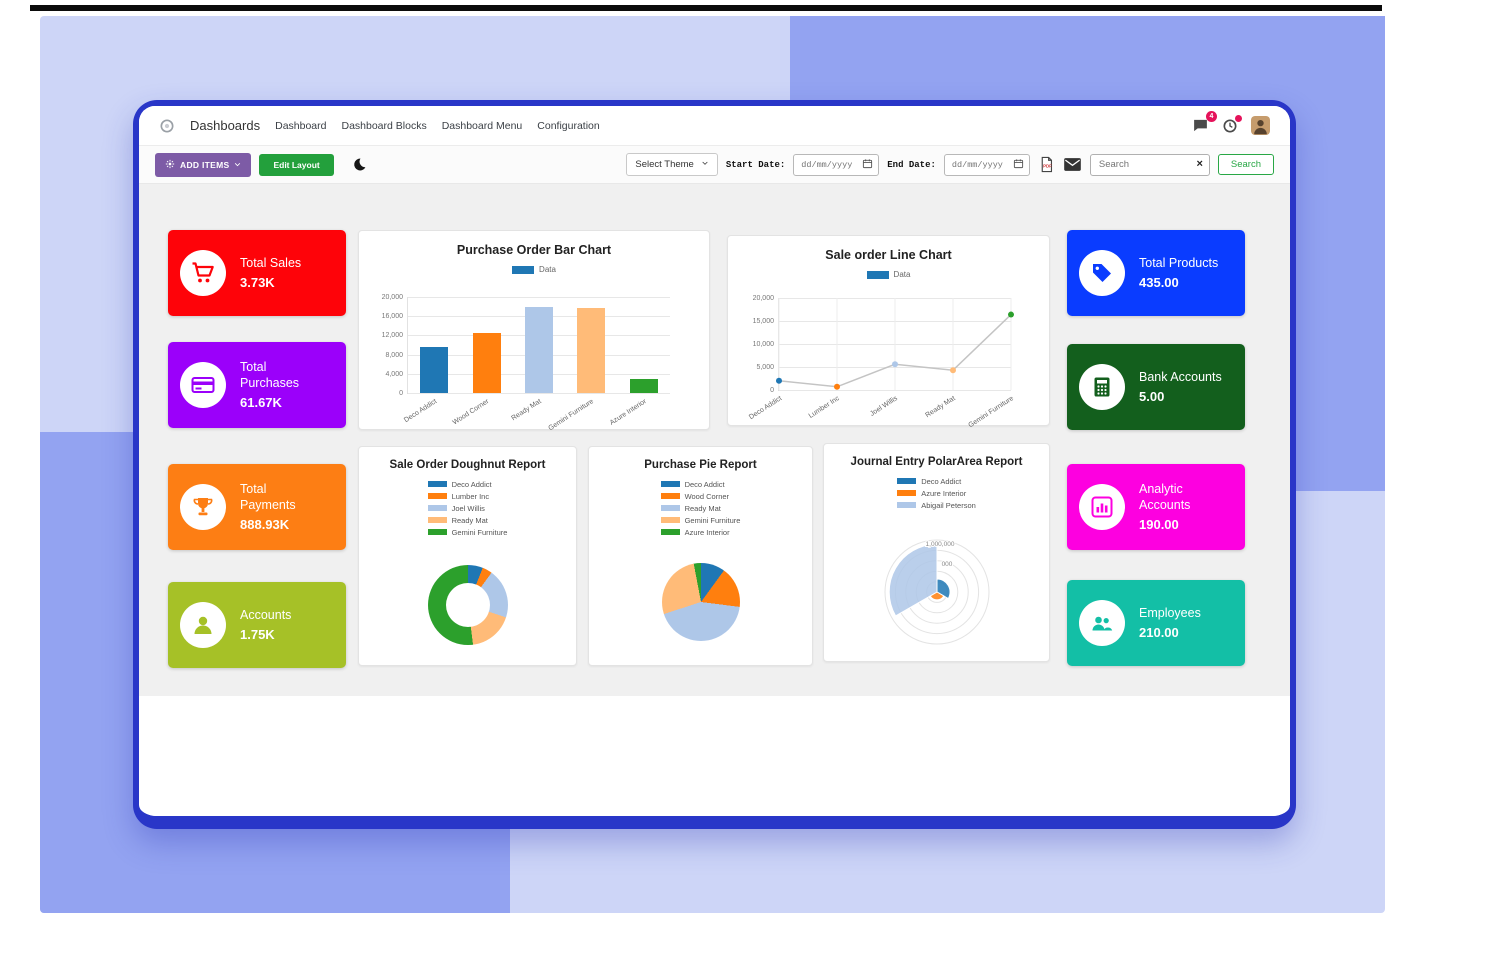 This screenshot has height=967, width=1493. What do you see at coordinates (467, 496) in the screenshot?
I see `legend-item: Lumber Inc` at bounding box center [467, 496].